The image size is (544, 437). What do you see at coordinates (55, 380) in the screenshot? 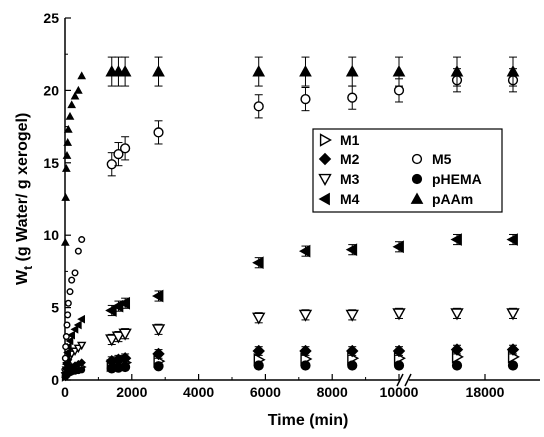
I see `y-tick-label: 0` at bounding box center [55, 380].